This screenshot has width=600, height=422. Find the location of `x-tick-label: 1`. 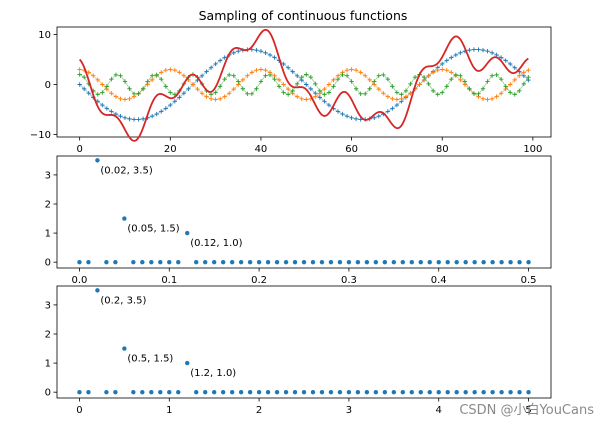

x-tick-label: 1 is located at coordinates (169, 410).